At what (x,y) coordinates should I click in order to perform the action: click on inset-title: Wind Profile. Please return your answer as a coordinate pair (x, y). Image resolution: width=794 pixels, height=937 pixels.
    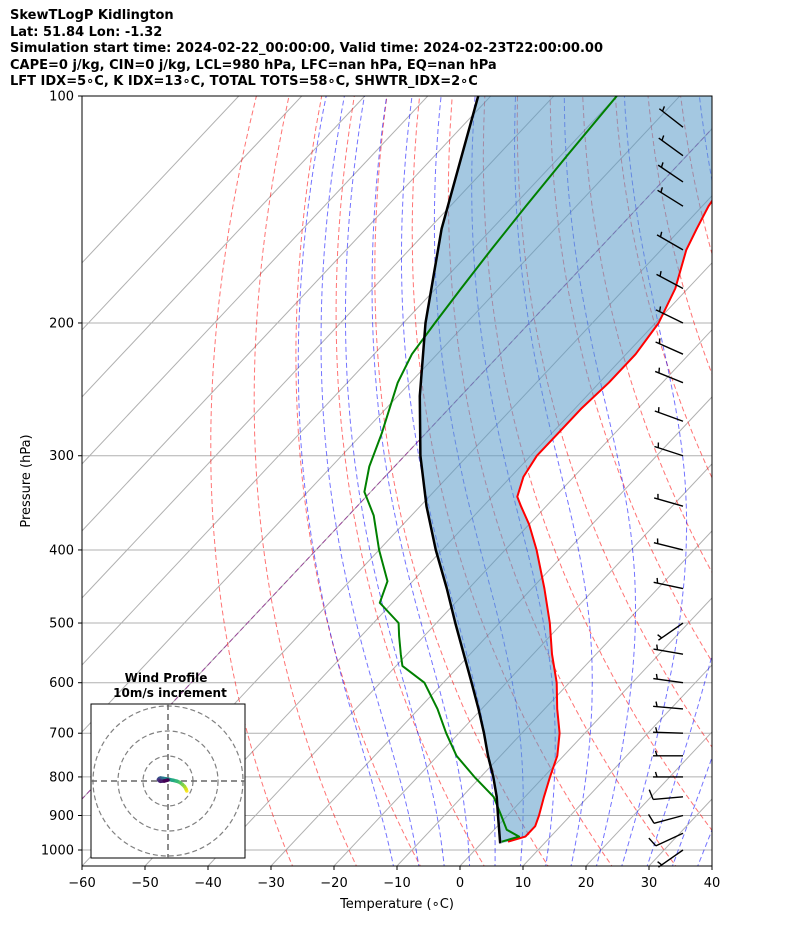
    Looking at the image, I should click on (166, 678).